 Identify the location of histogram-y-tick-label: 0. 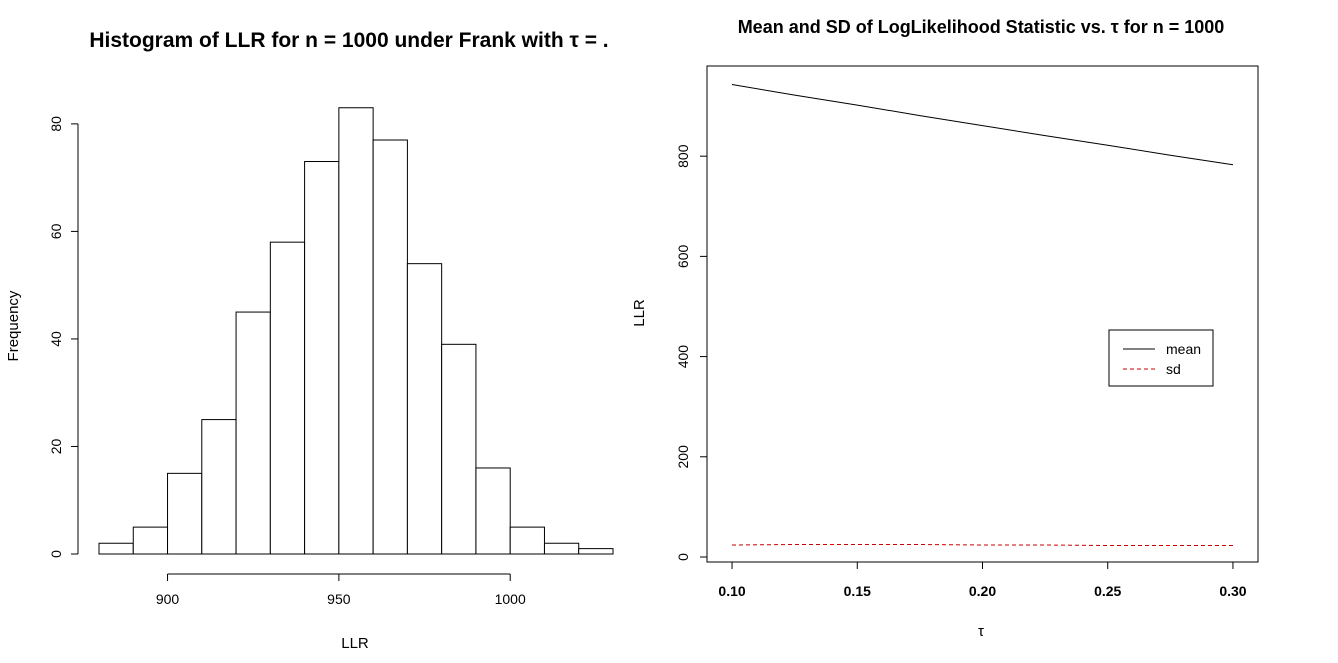
(56, 554).